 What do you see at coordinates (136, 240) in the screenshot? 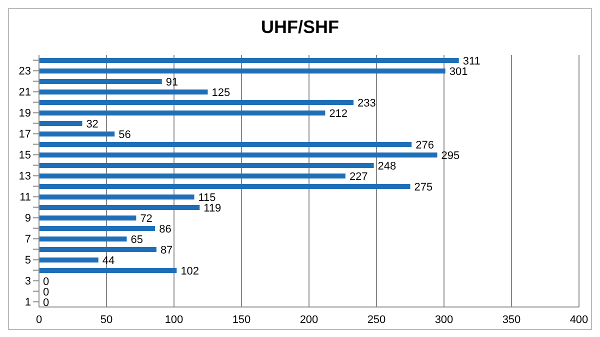
I see `data-label: 65` at bounding box center [136, 240].